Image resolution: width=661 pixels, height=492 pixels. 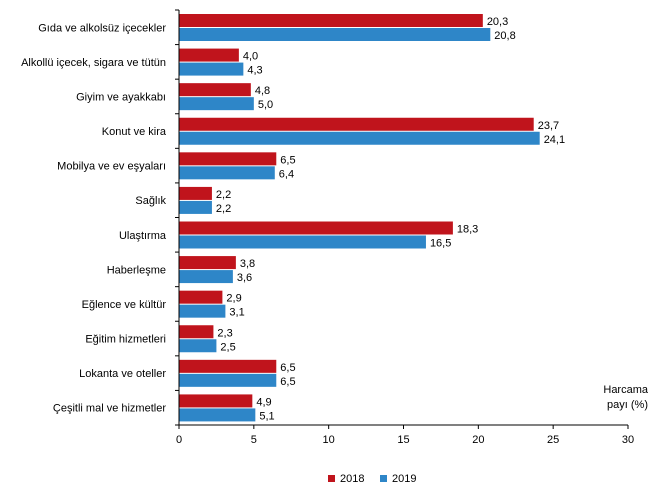 I want to click on data-label-2018: 4,0, so click(x=250, y=57).